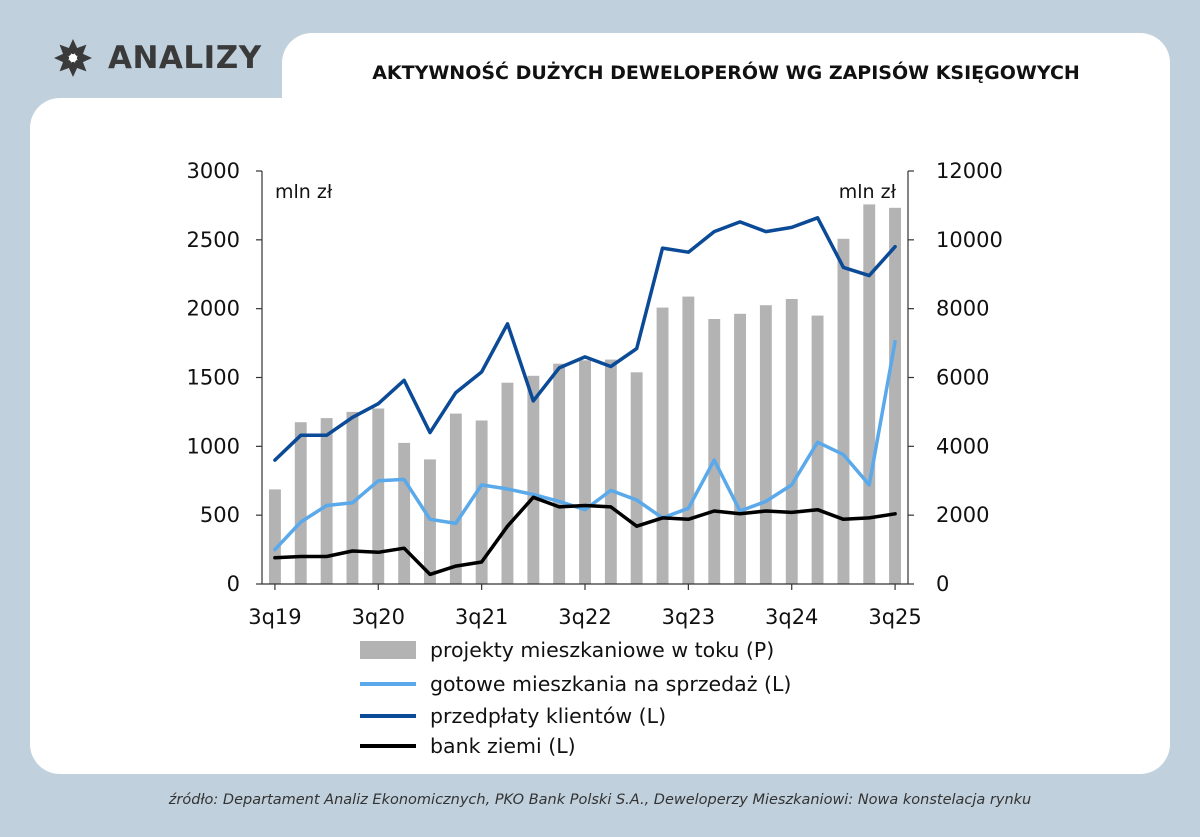 This screenshot has width=1200, height=837. I want to click on left-tick-label: 1500, so click(213, 378).